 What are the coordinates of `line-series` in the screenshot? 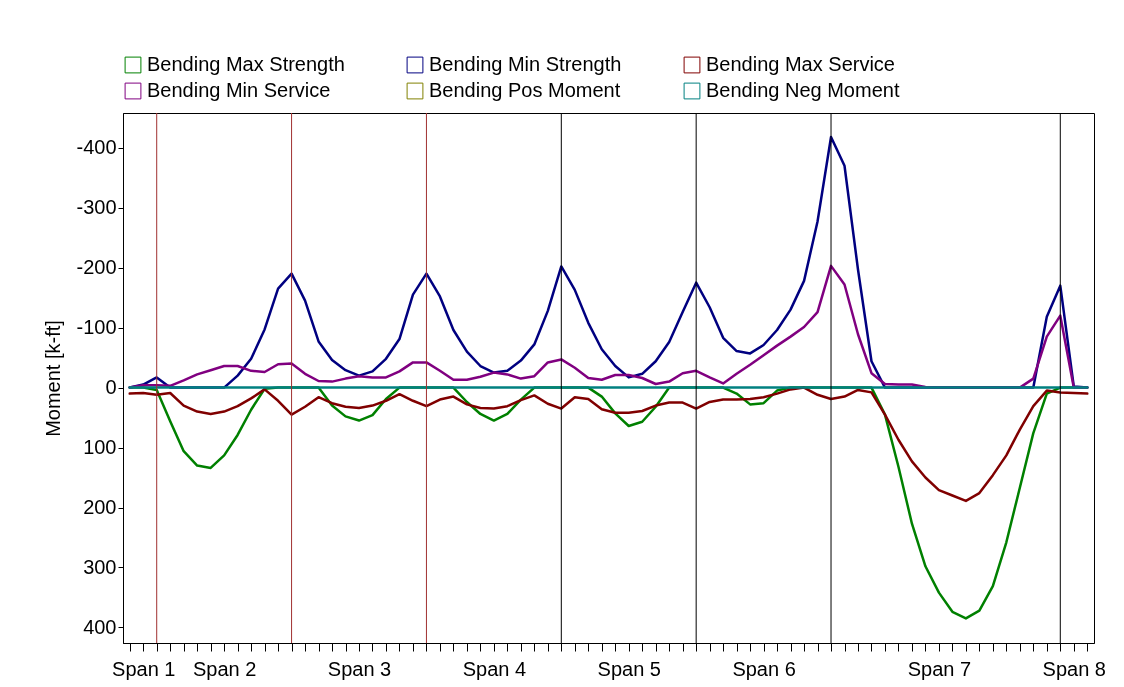 It's located at (608, 444).